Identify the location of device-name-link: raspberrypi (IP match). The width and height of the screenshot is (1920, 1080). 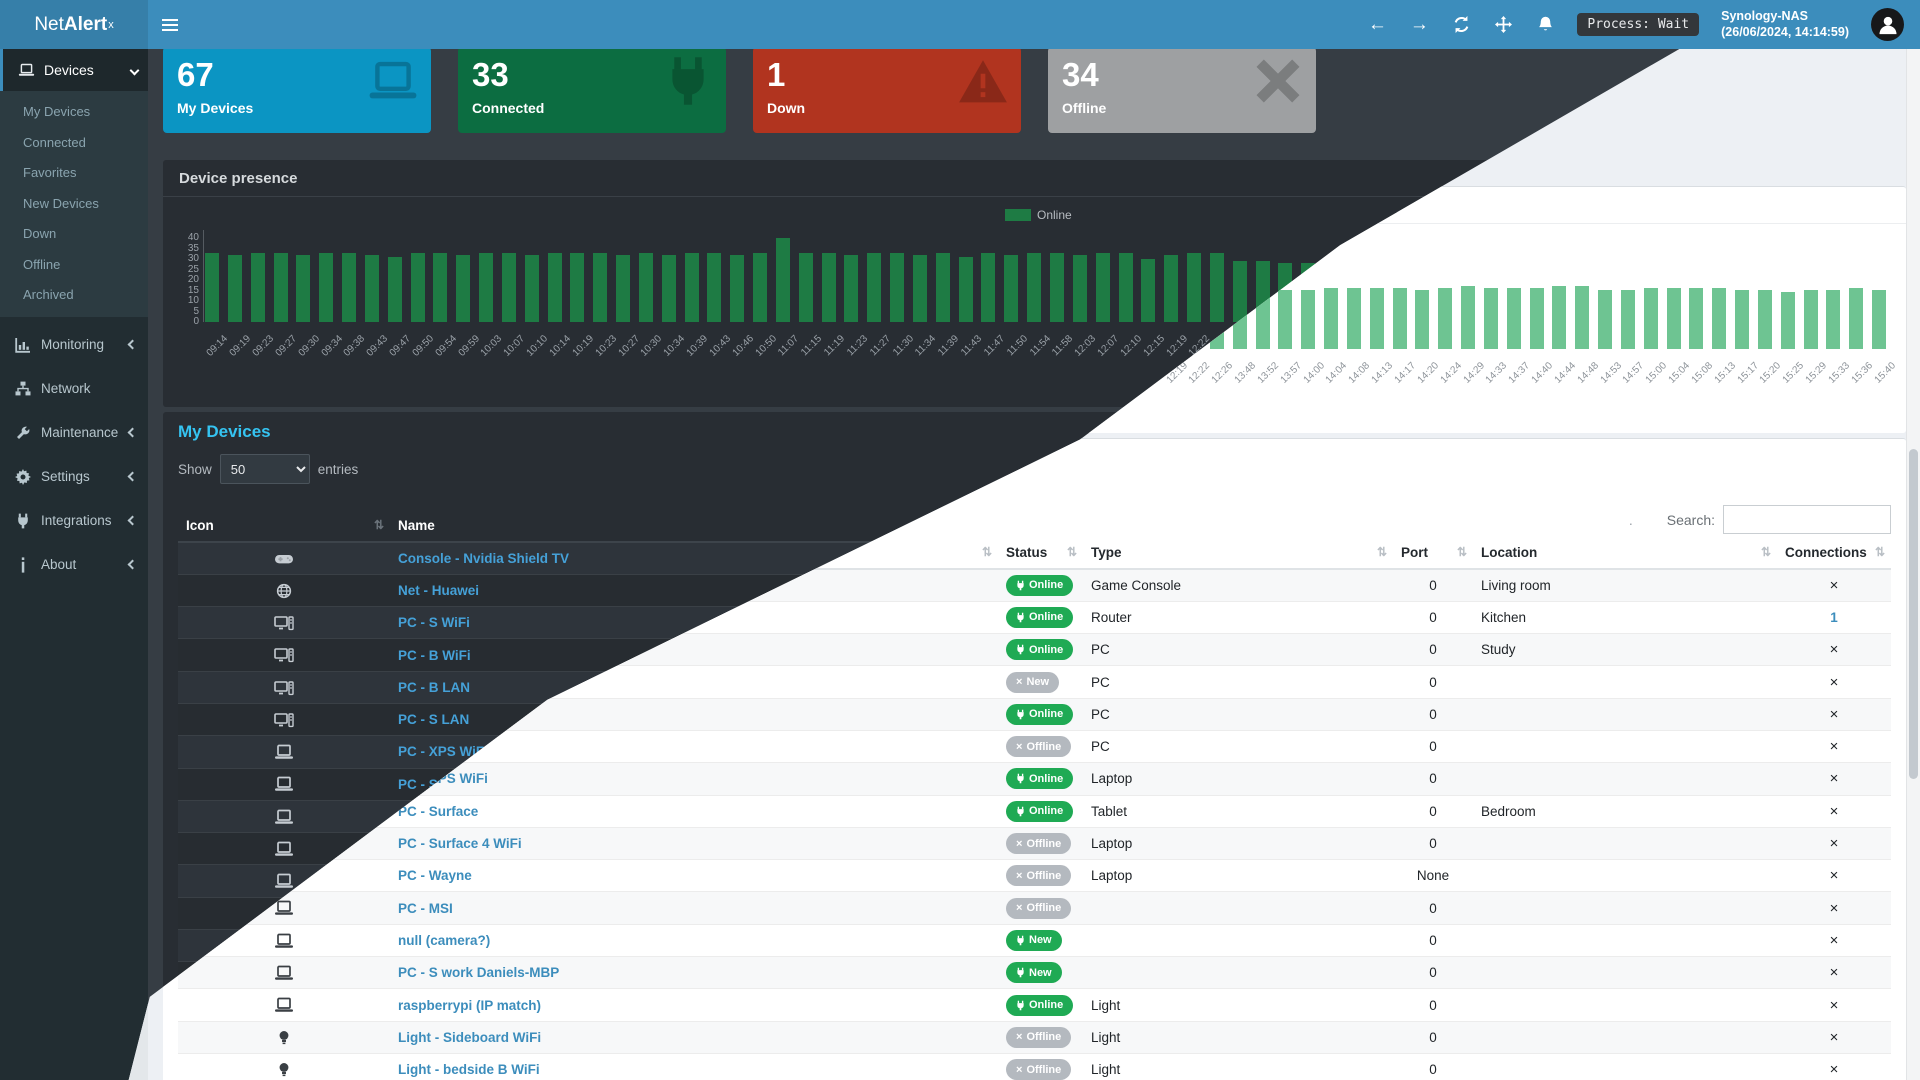
(470, 1005).